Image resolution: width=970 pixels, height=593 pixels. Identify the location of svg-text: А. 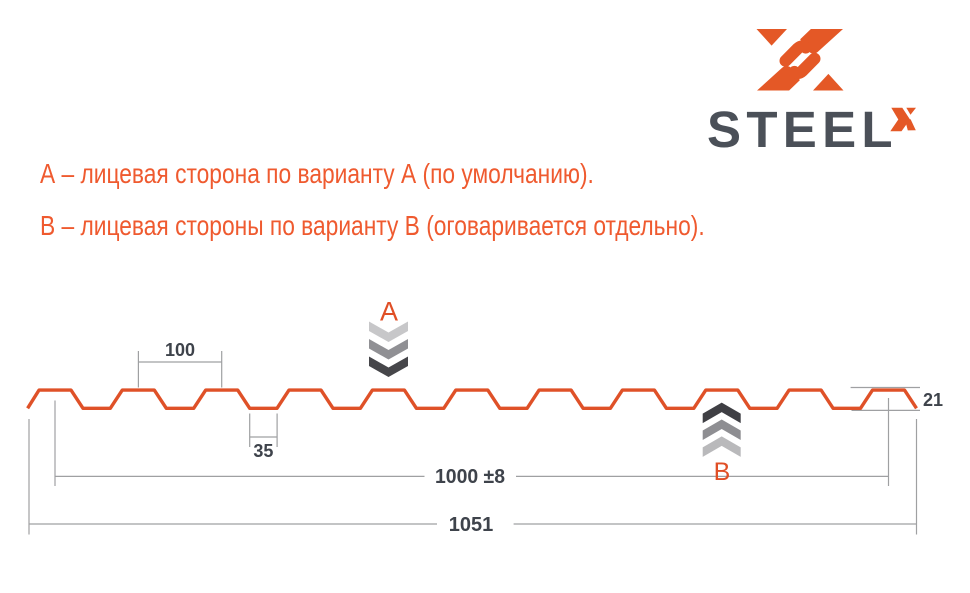
(389, 312).